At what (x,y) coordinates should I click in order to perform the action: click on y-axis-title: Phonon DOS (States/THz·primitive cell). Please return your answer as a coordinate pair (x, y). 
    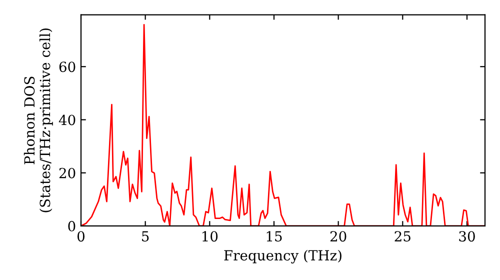
    Looking at the image, I should click on (38, 120).